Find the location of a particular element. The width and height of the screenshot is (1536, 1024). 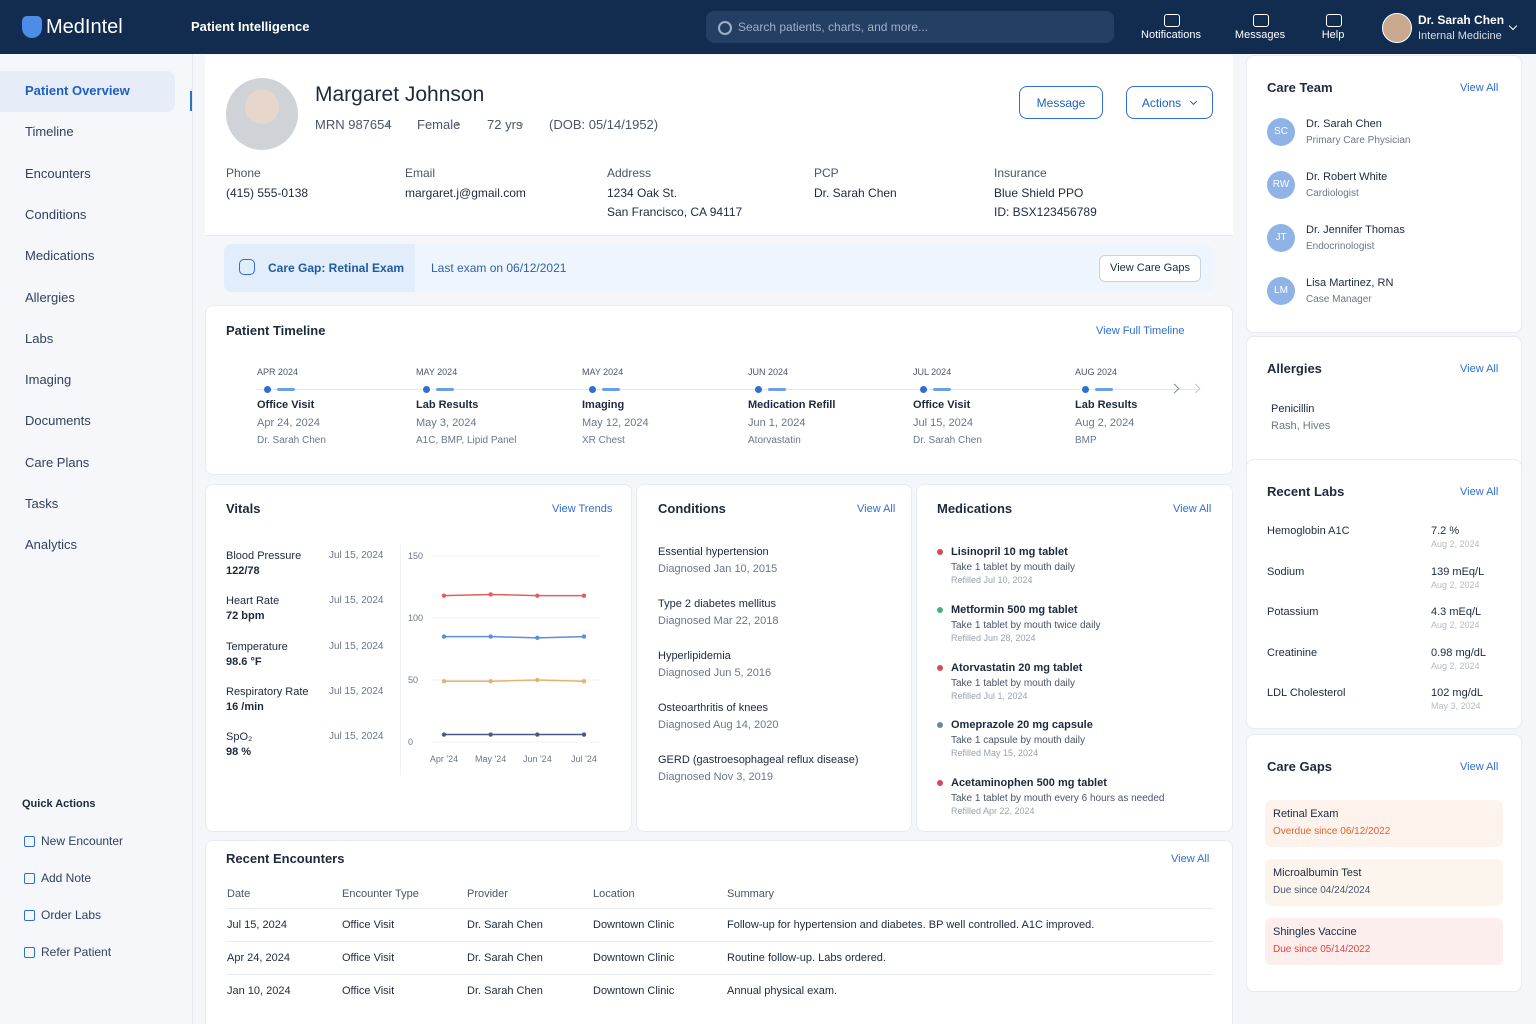

gap-name: Shingles Vaccine is located at coordinates (1315, 932).